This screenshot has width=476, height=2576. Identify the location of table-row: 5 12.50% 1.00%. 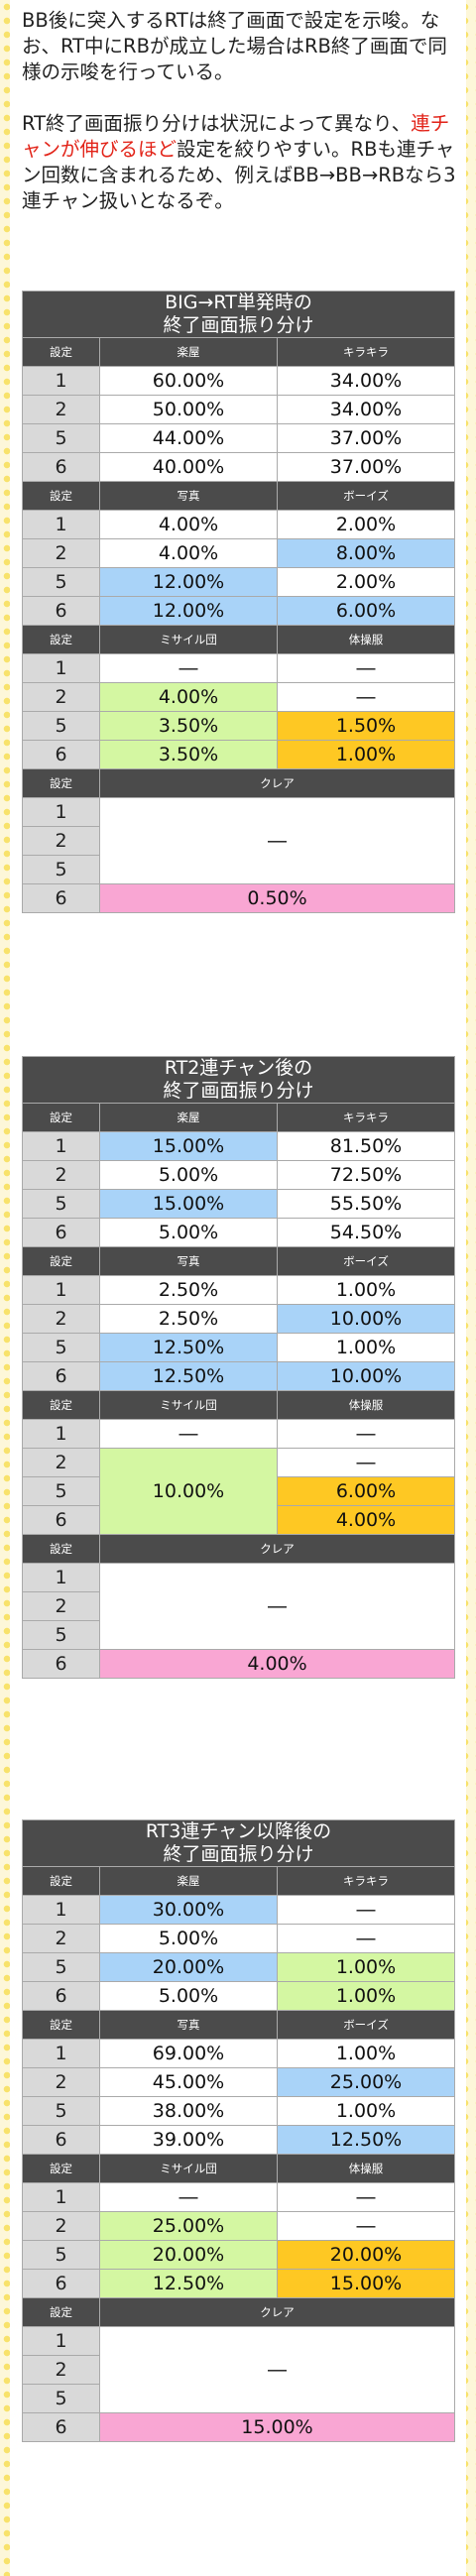
(239, 1348).